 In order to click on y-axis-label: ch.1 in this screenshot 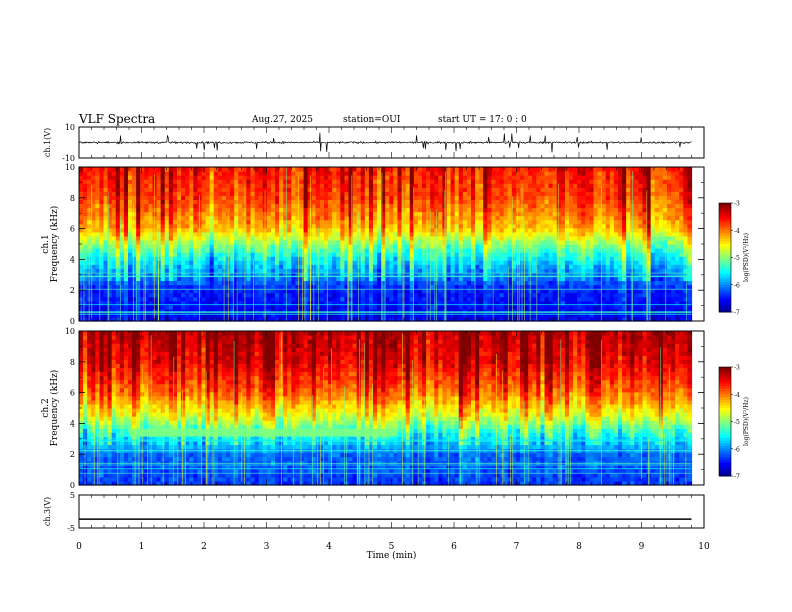, I will do `click(46, 243)`.